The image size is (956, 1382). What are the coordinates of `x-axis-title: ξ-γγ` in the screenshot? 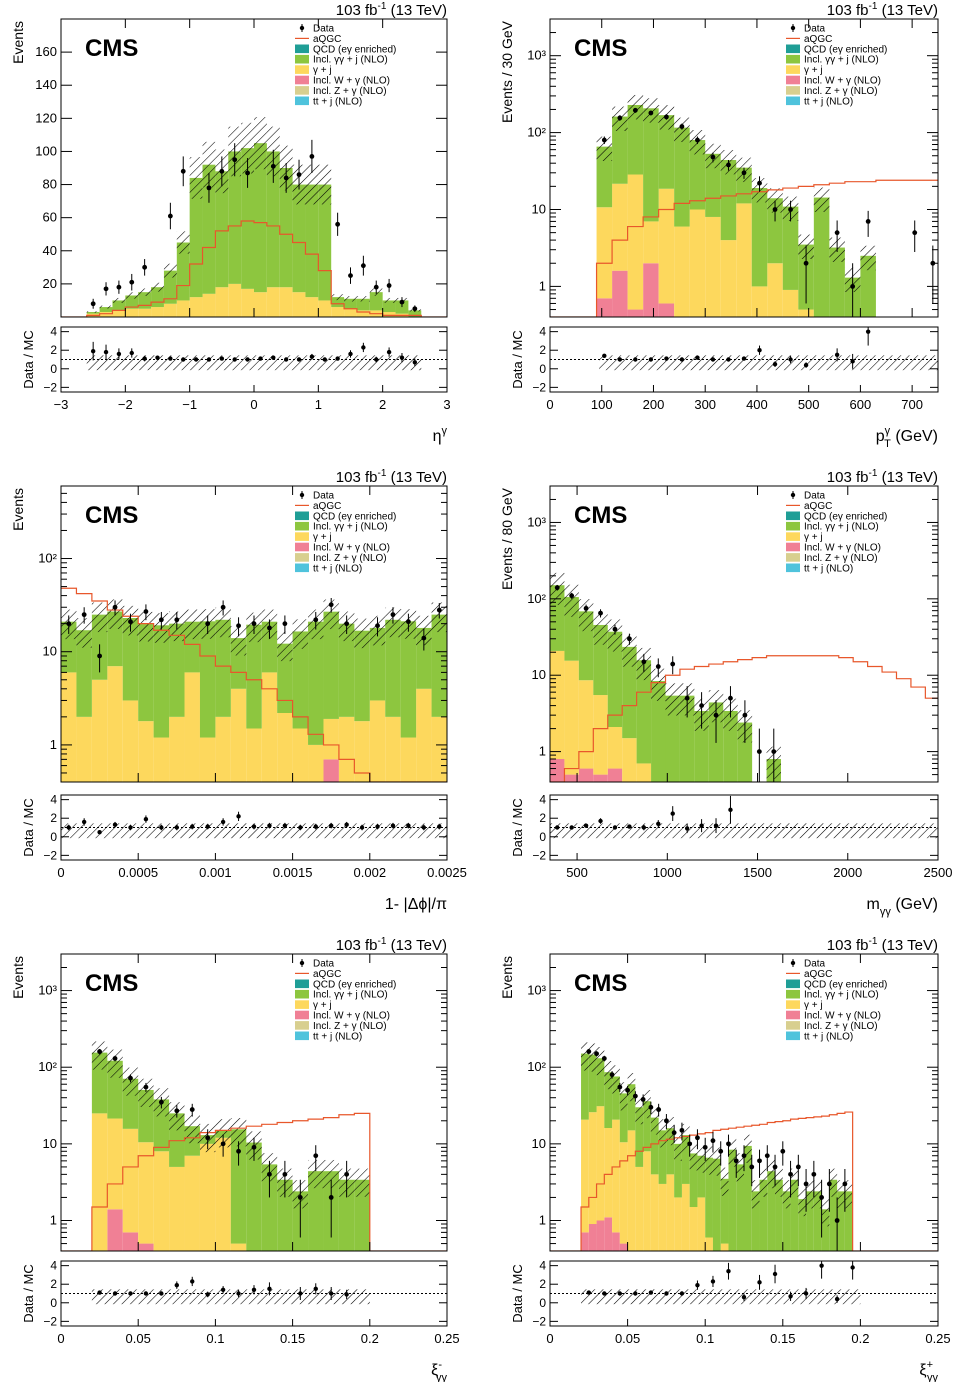 It's located at (439, 1370).